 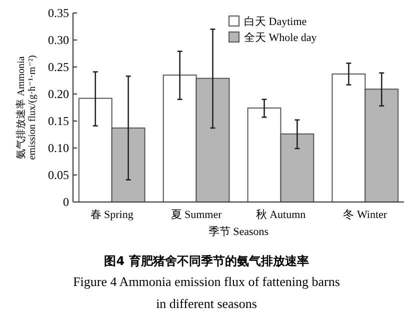 What do you see at coordinates (275, 22) in the screenshot?
I see `legend-label: 白天 Daytime` at bounding box center [275, 22].